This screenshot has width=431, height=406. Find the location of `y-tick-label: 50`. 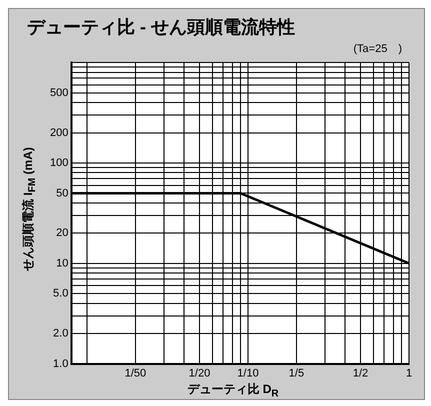

y-tick-label: 50 is located at coordinates (62, 193).